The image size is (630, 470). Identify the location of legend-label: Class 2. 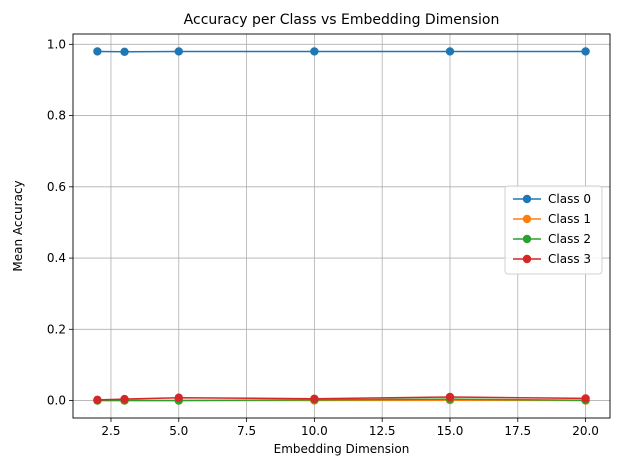
(569, 239).